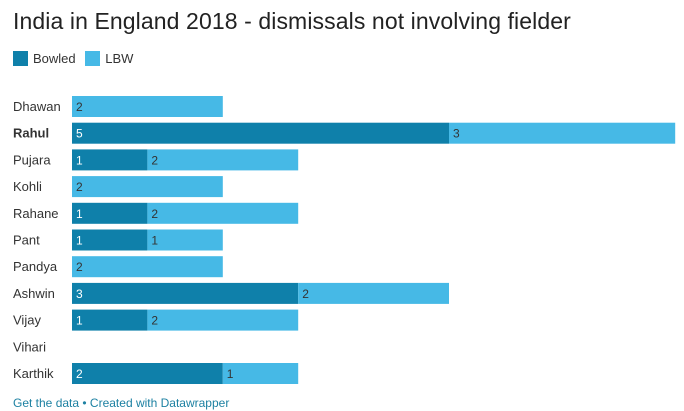 Image resolution: width=684 pixels, height=411 pixels. Describe the element at coordinates (110, 160) in the screenshot. I see `bar-bowled-pujara` at that location.